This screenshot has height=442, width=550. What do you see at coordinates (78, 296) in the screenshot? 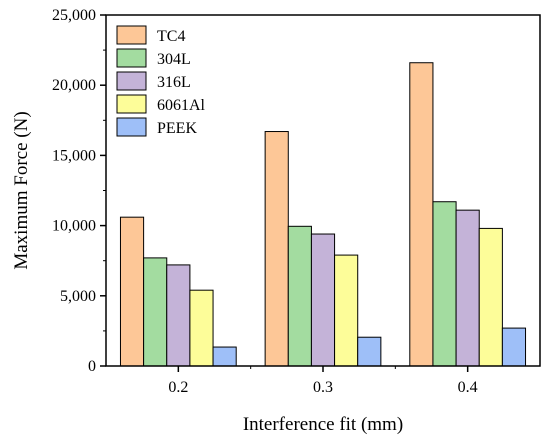
I see `y-tick-label: 5,000` at bounding box center [78, 296].